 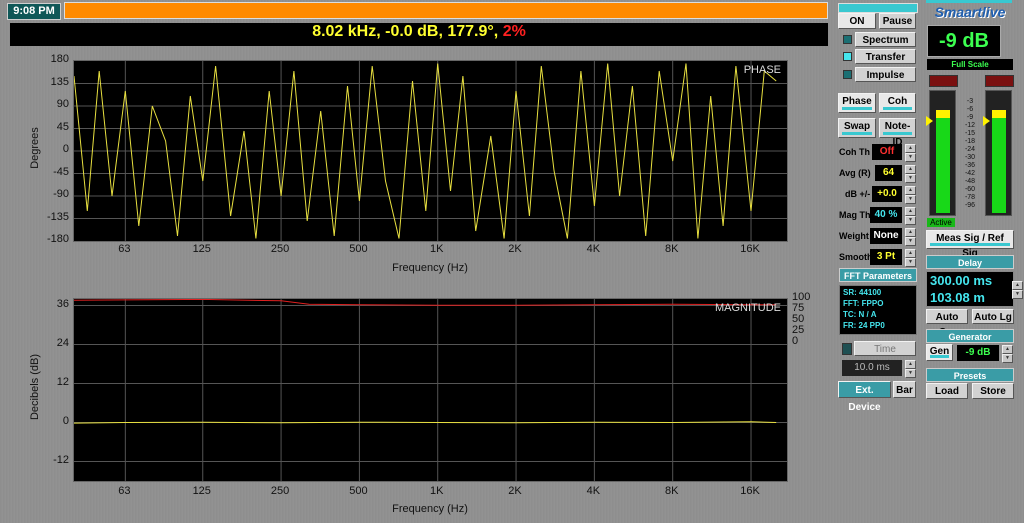 What do you see at coordinates (847, 39) in the screenshot?
I see `spectrum-led` at bounding box center [847, 39].